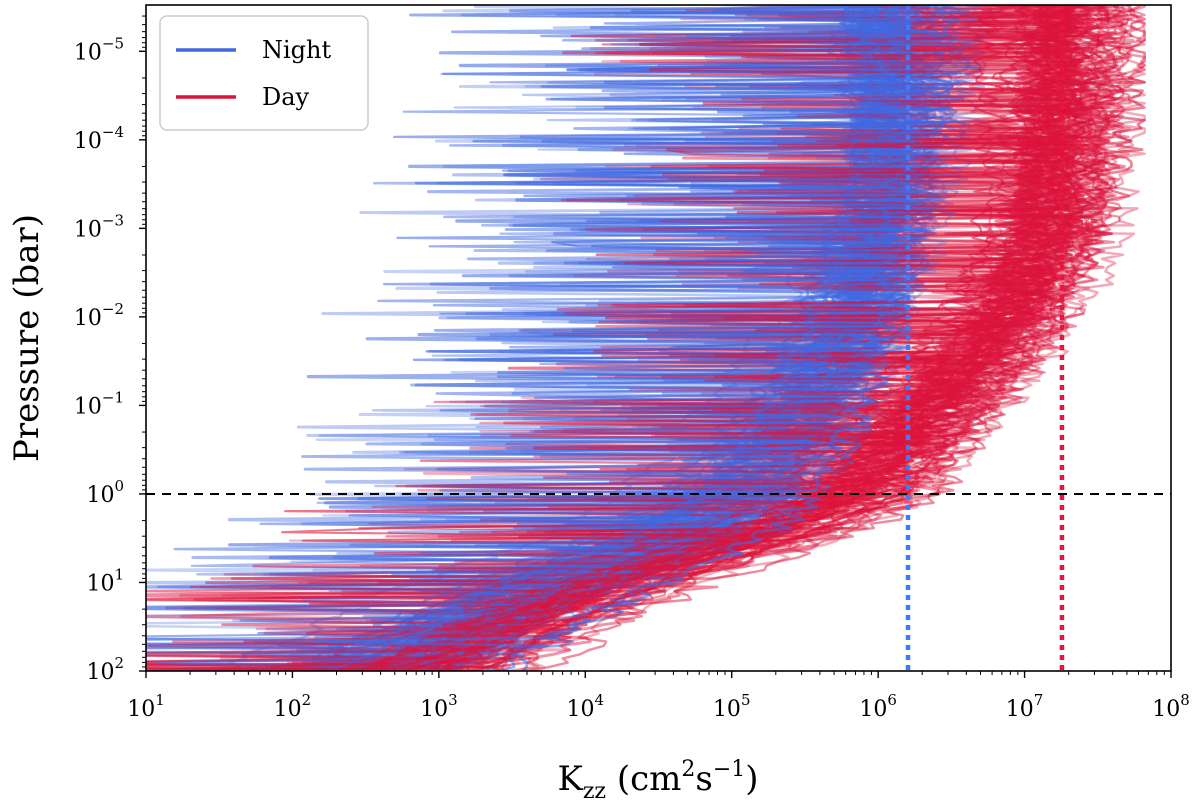  Describe the element at coordinates (657, 780) in the screenshot. I see `x-axis-title: Kzz (cm2s−1)` at that location.